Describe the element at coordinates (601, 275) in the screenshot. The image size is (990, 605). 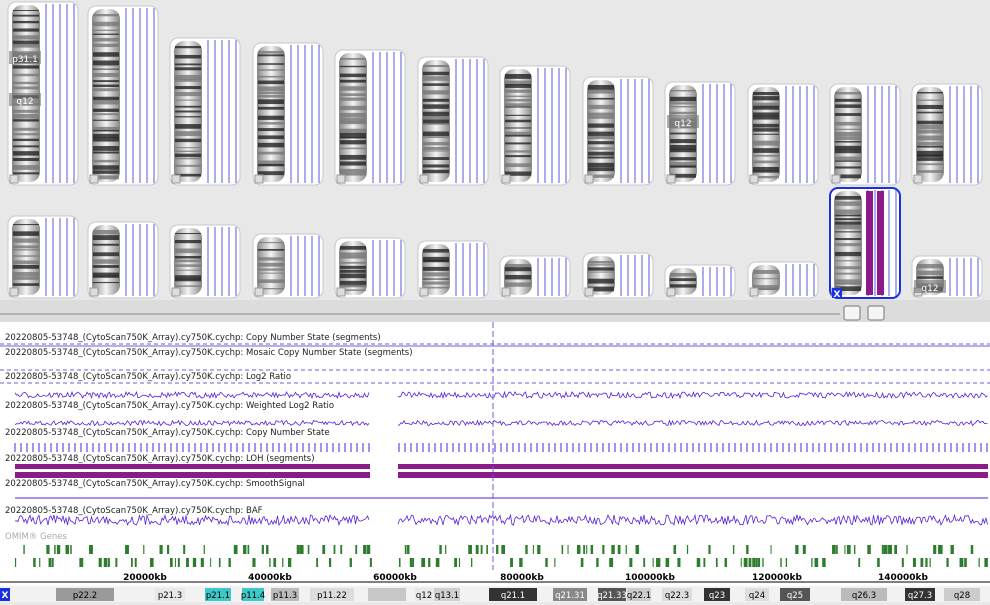
I see `chromosome-body` at that location.